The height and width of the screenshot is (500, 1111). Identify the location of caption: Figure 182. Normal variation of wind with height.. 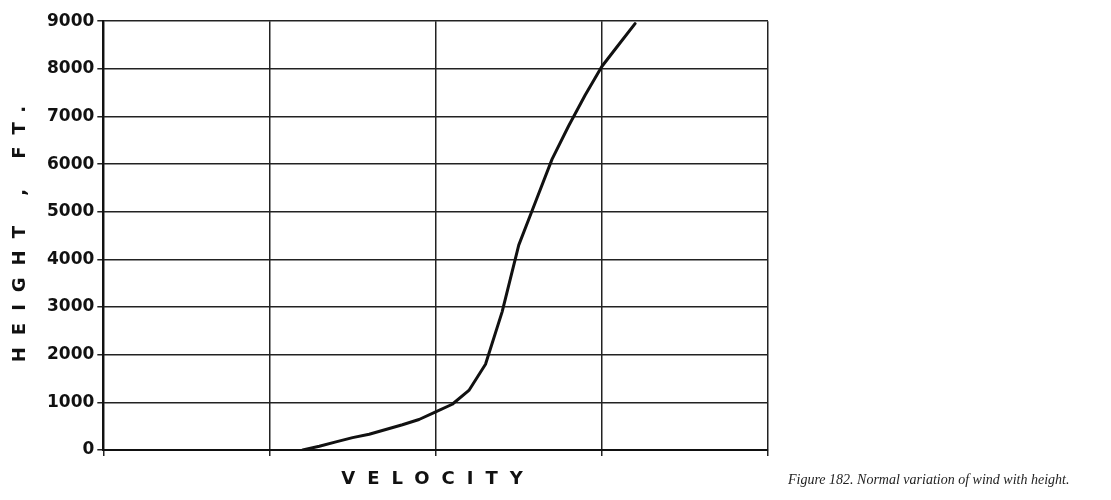
(929, 480).